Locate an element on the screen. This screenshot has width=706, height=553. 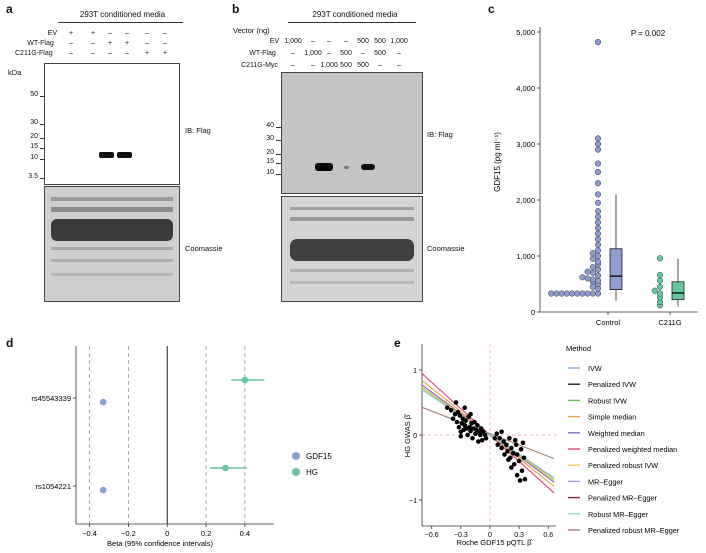
kda-tick-label: 20 is located at coordinates (34, 136).